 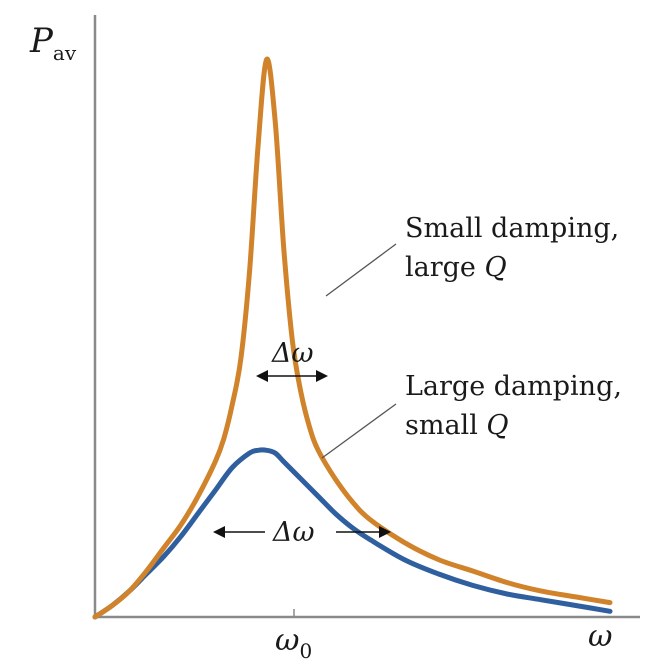 I want to click on leader-line-large, so click(x=359, y=431).